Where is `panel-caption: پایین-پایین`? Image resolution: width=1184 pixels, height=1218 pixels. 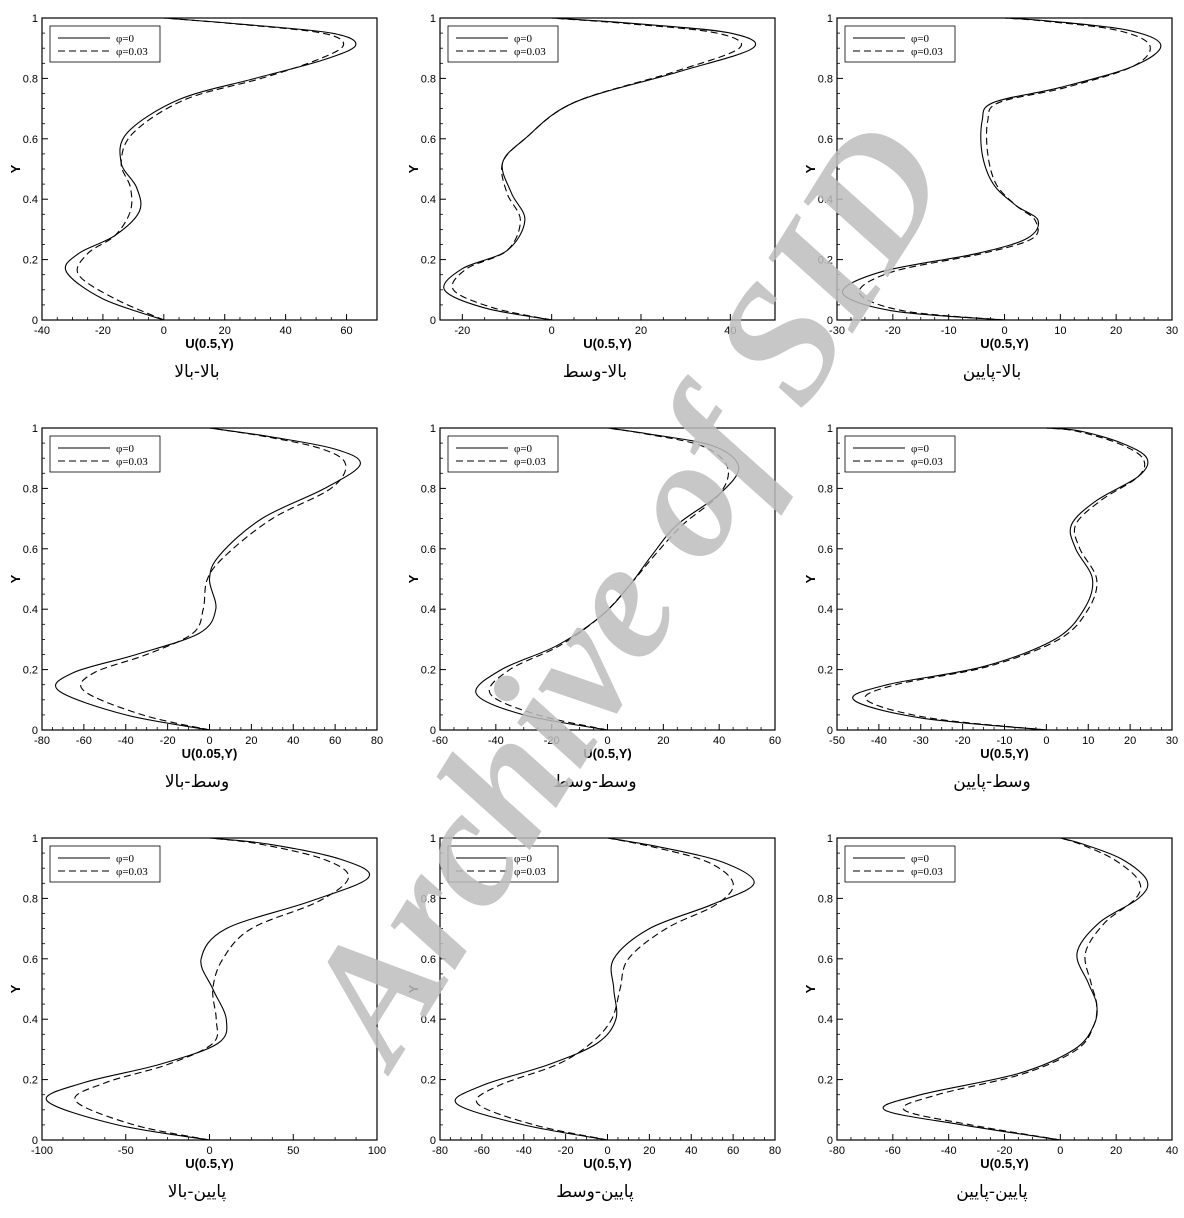 panel-caption: پایین-پایین is located at coordinates (992, 1192).